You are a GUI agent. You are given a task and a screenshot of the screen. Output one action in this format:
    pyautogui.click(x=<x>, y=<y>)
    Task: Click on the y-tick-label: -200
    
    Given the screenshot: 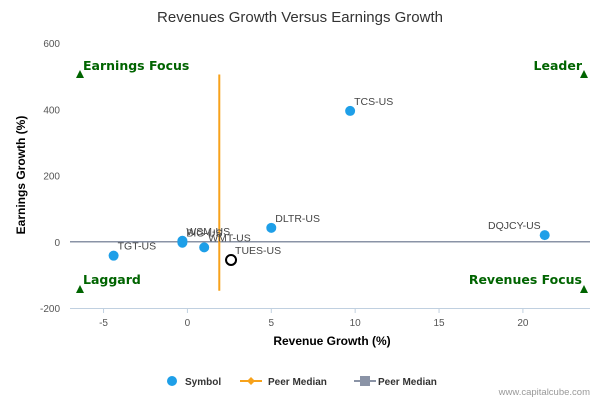 What is the action you would take?
    pyautogui.click(x=50, y=309)
    